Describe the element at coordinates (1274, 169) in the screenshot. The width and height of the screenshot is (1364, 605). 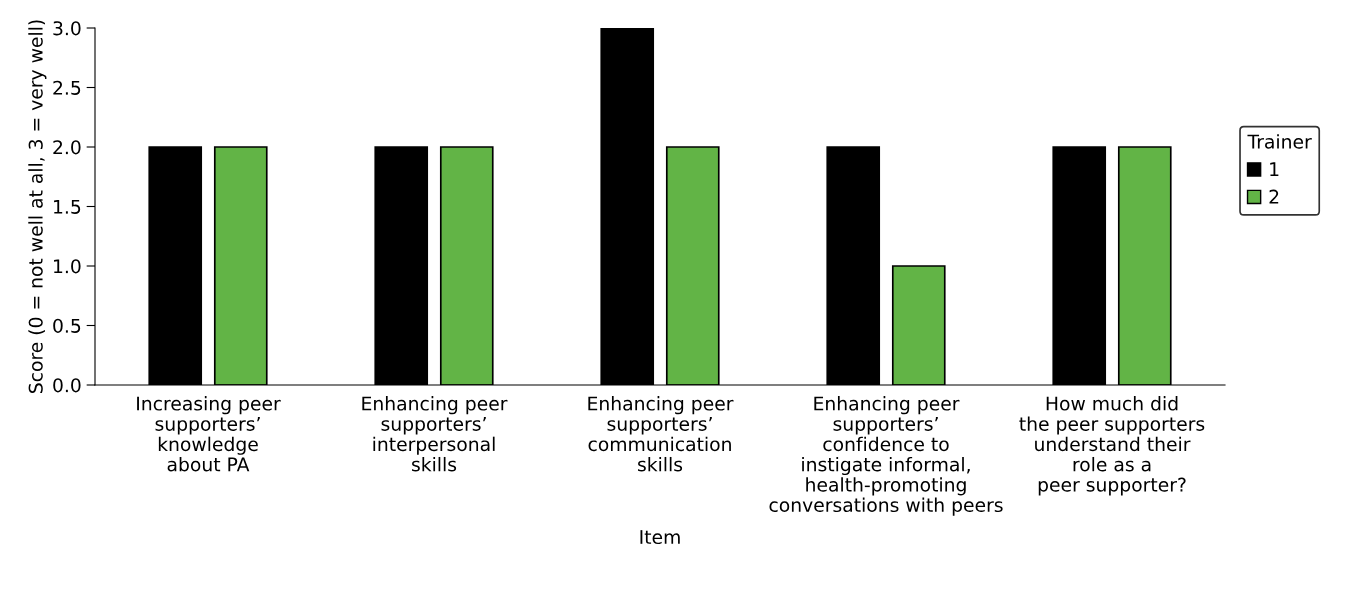
I see `legend-label: 1` at that location.